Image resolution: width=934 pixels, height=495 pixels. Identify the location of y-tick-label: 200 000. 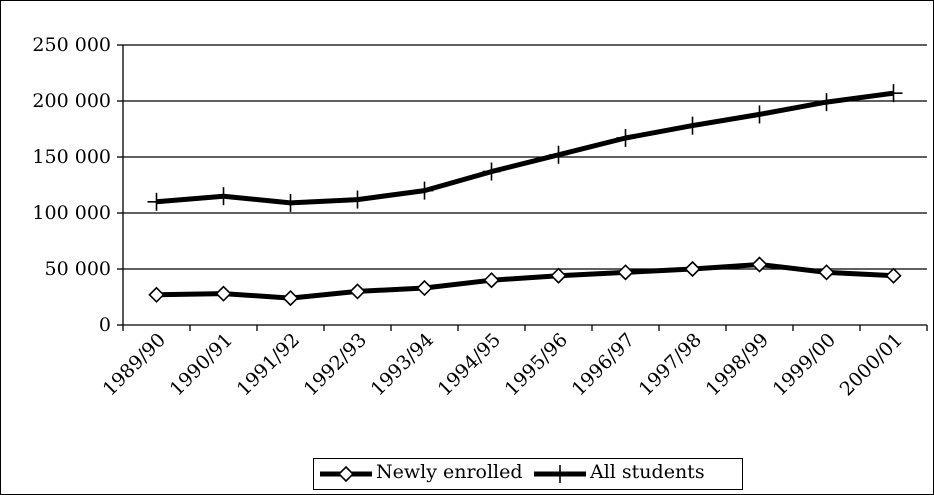
(71, 101).